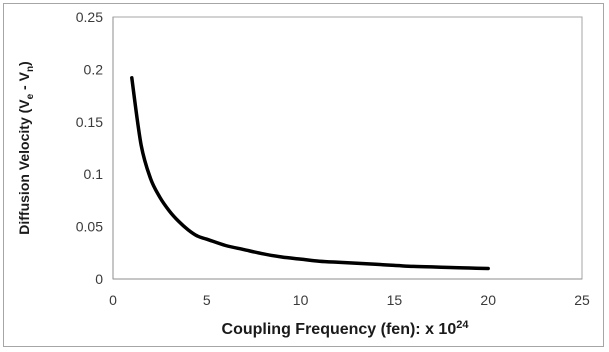 The image size is (609, 352). What do you see at coordinates (89, 122) in the screenshot?
I see `y-tick-label: 0.15` at bounding box center [89, 122].